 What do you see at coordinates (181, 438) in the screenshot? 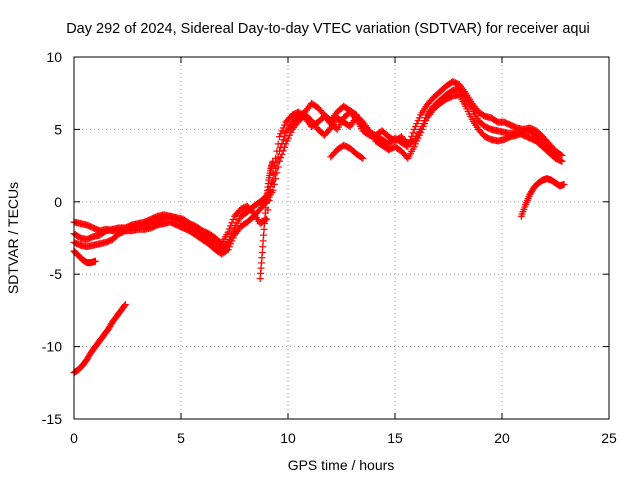
I see `x-tick-label: 5` at bounding box center [181, 438].